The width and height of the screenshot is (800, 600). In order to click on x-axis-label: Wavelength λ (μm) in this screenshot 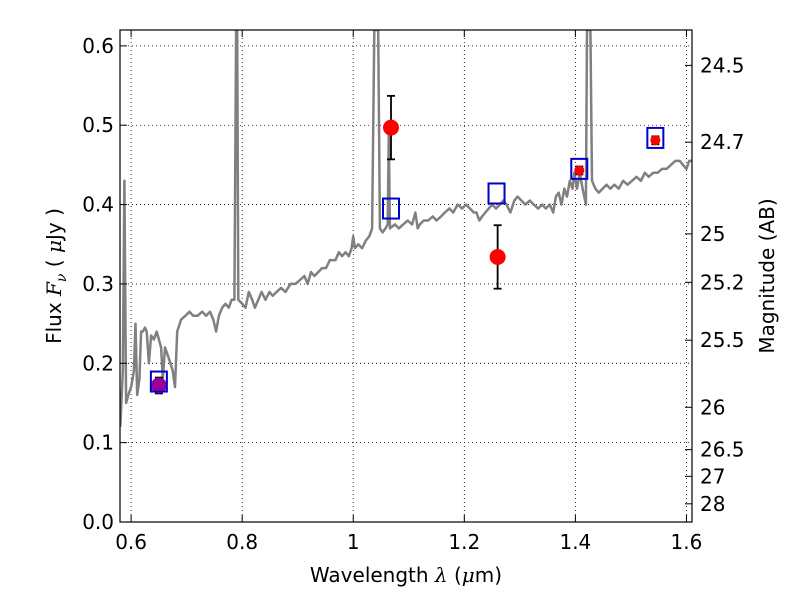, I will do `click(406, 575)`.